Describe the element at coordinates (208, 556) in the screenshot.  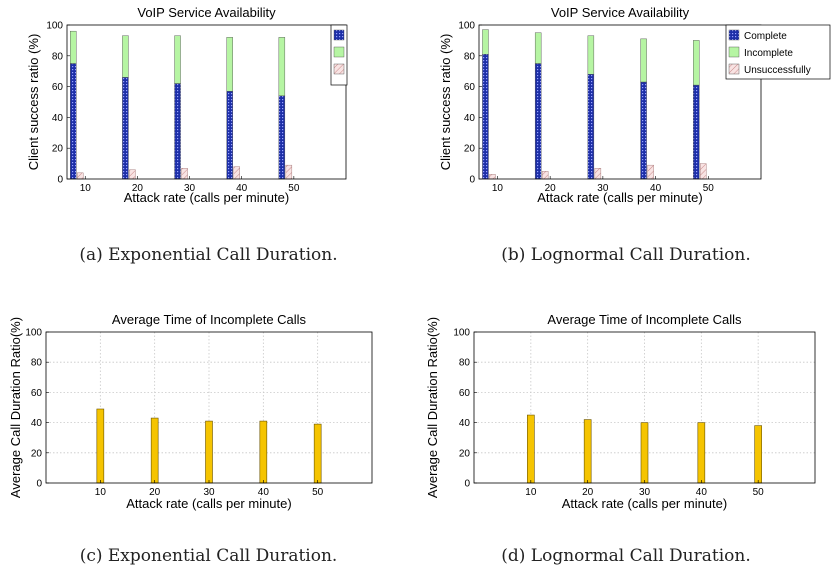
I see `caption-c: (c) Exponential Call Duration.` at that location.